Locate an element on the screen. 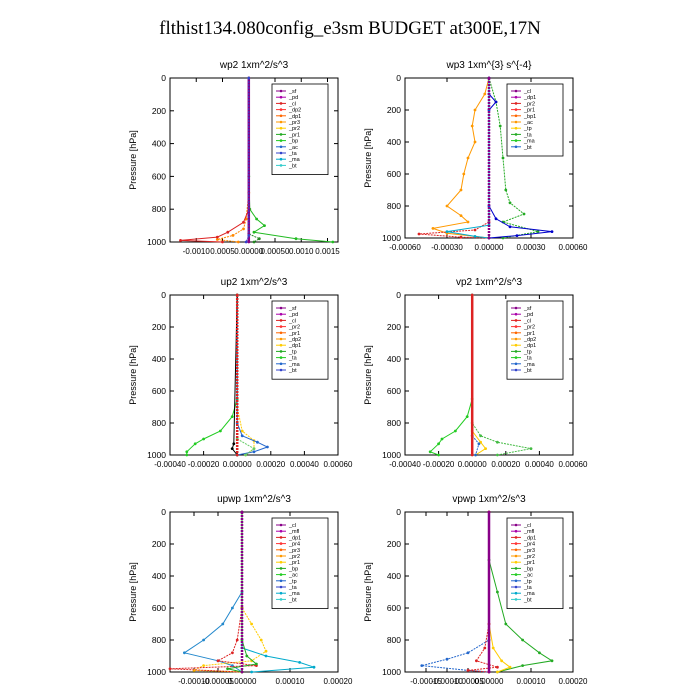  y-tick-label: 200 is located at coordinates (394, 110).